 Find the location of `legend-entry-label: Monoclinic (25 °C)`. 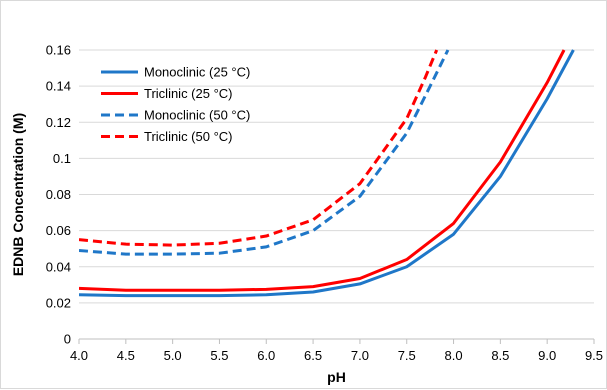

legend-entry-label: Monoclinic (25 °C) is located at coordinates (197, 72).